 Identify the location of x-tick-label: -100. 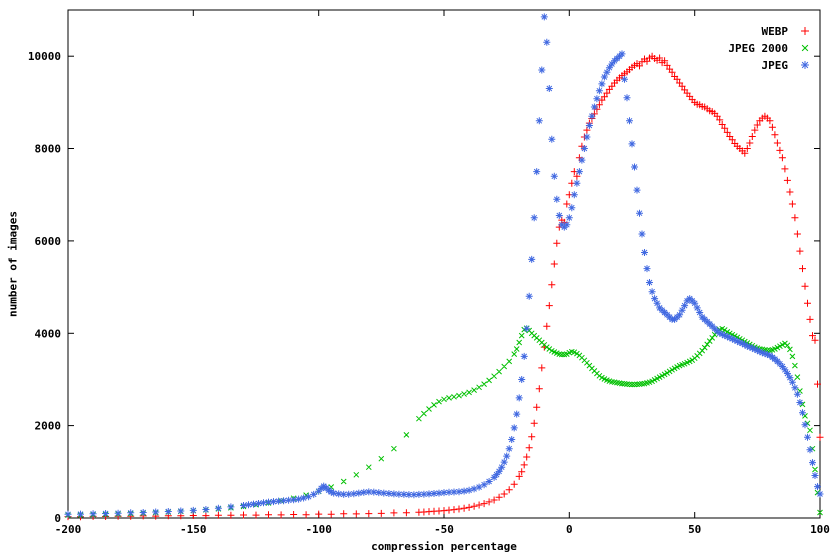
(318, 529).